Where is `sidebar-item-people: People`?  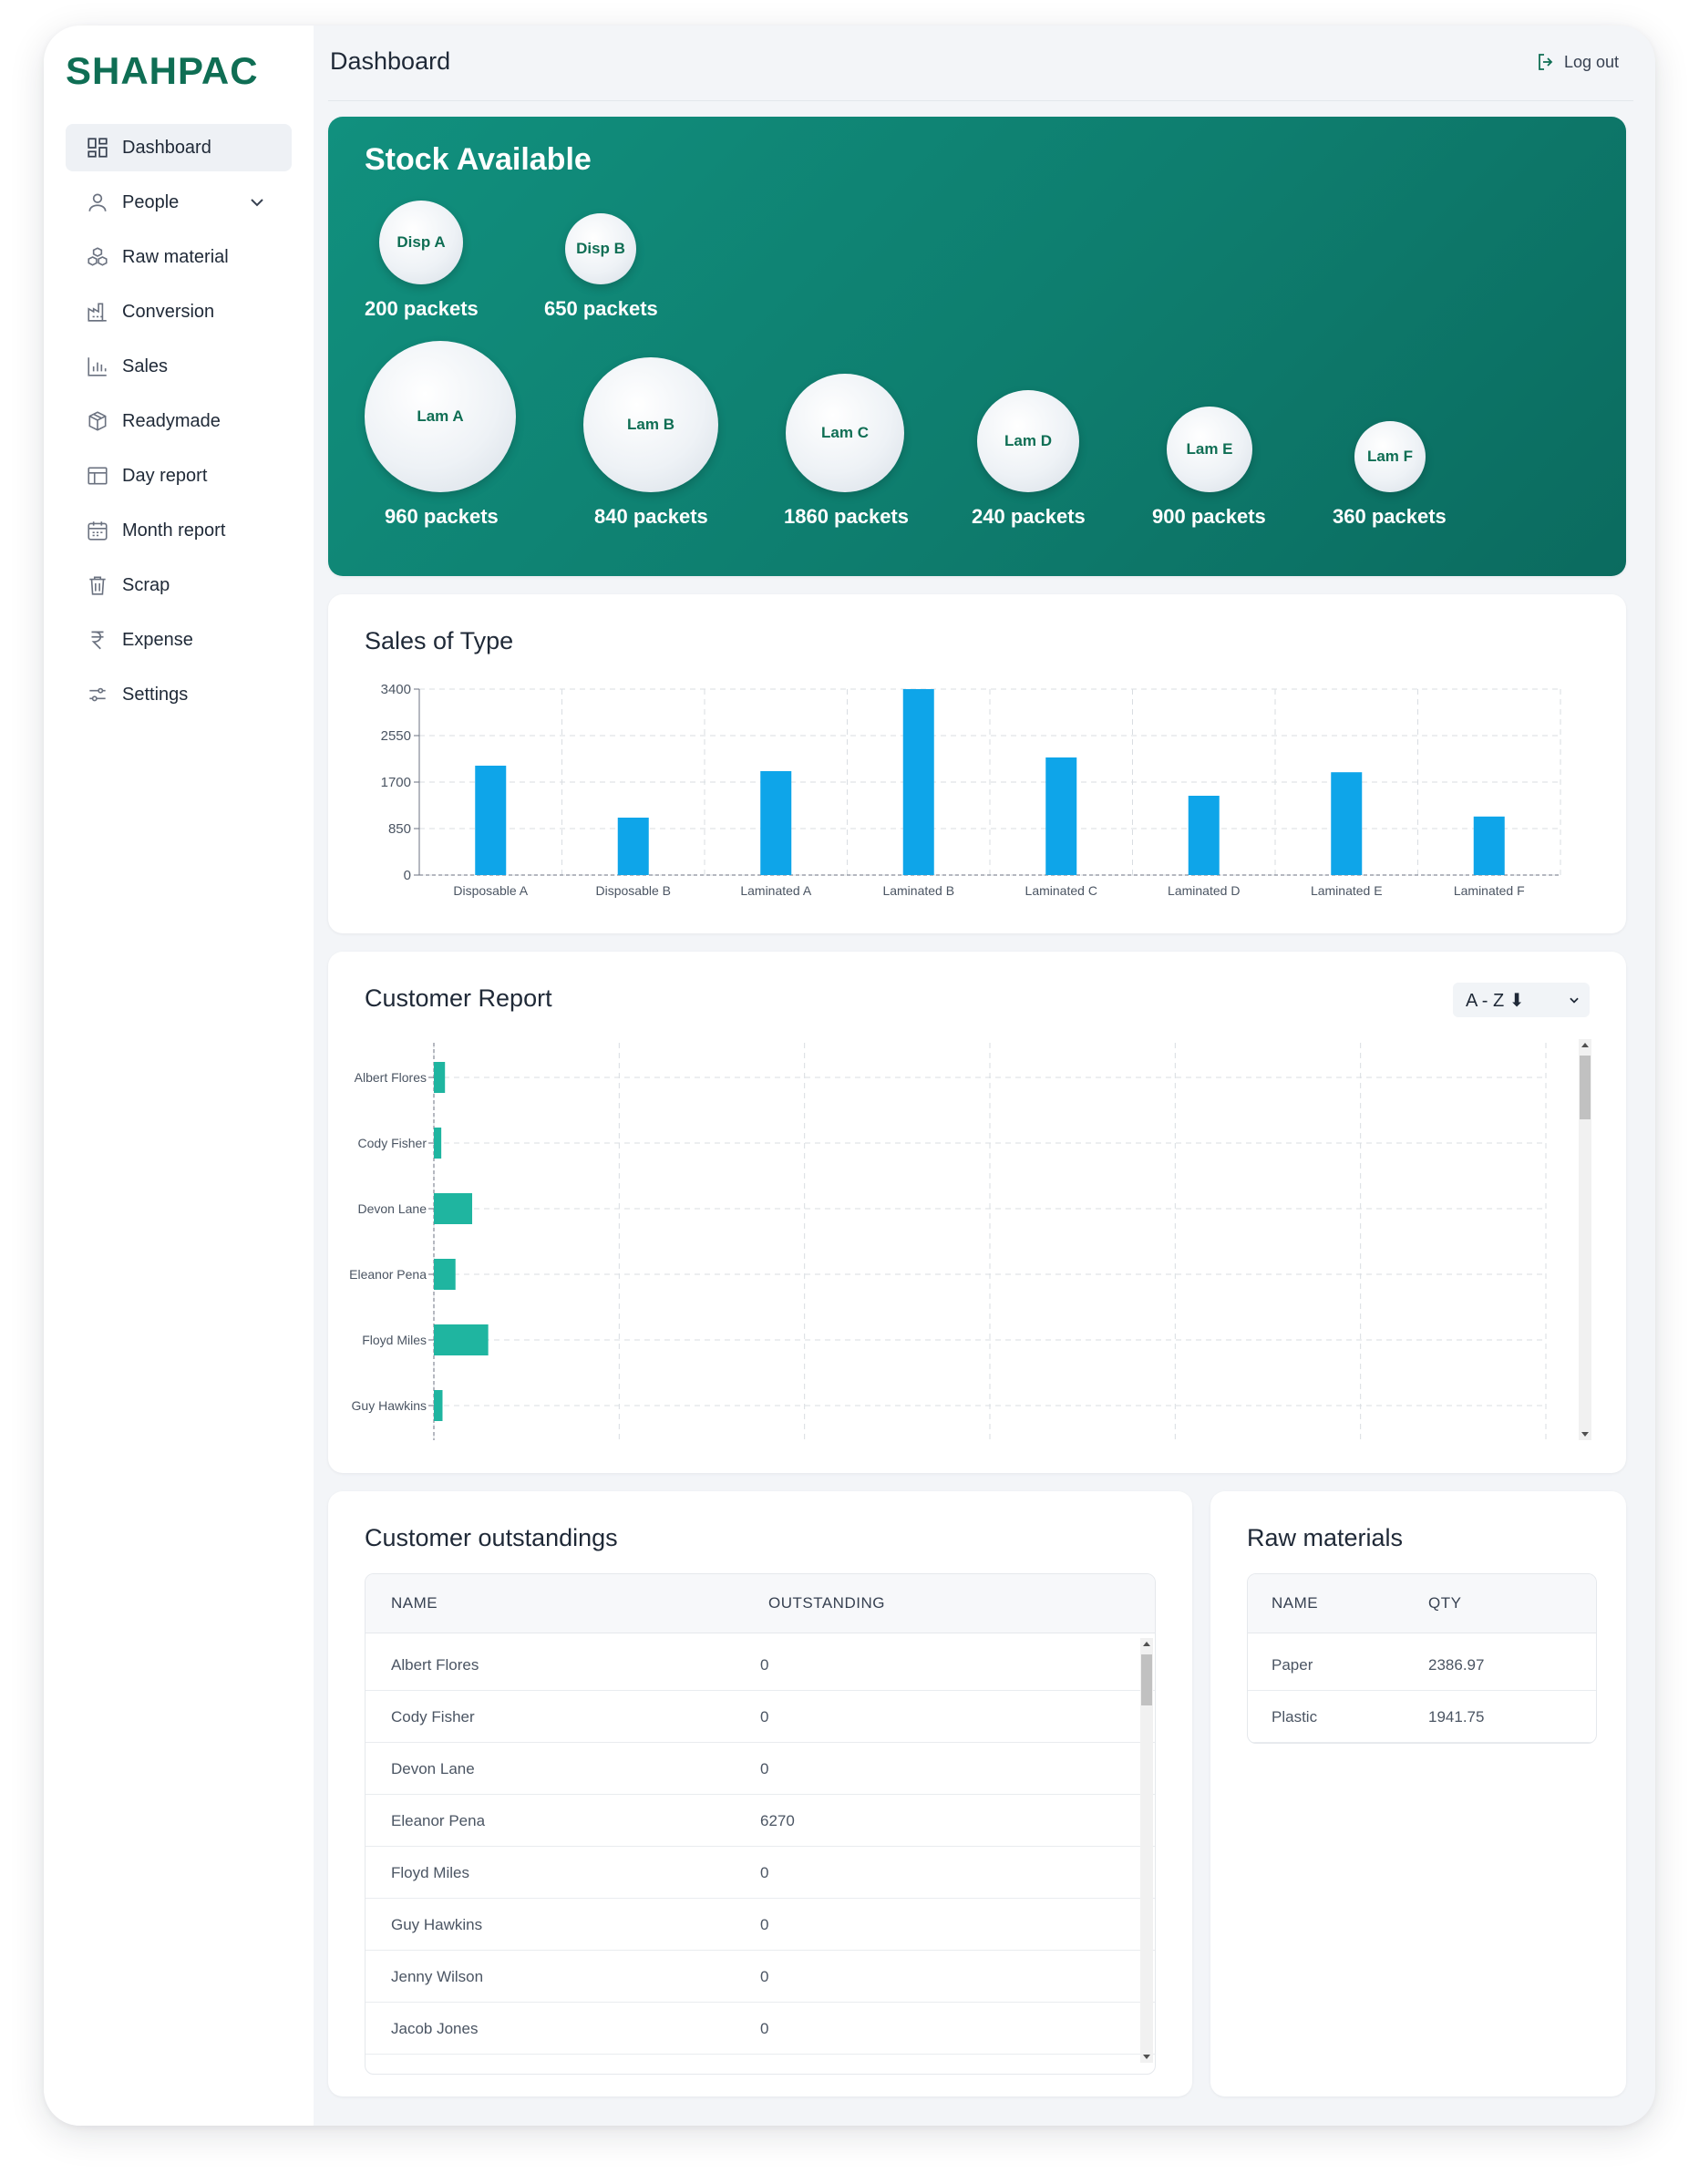
sidebar-item-people: People is located at coordinates (179, 203).